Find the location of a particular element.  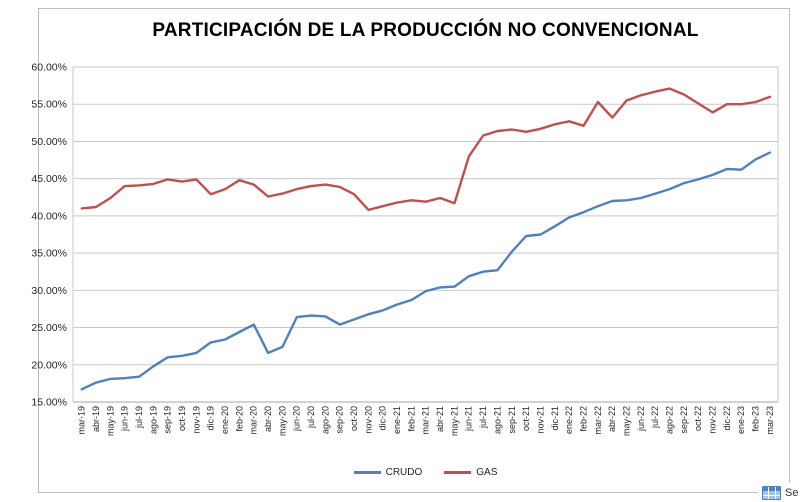

y-axis-tick-label: 20.00% is located at coordinates (49, 365).